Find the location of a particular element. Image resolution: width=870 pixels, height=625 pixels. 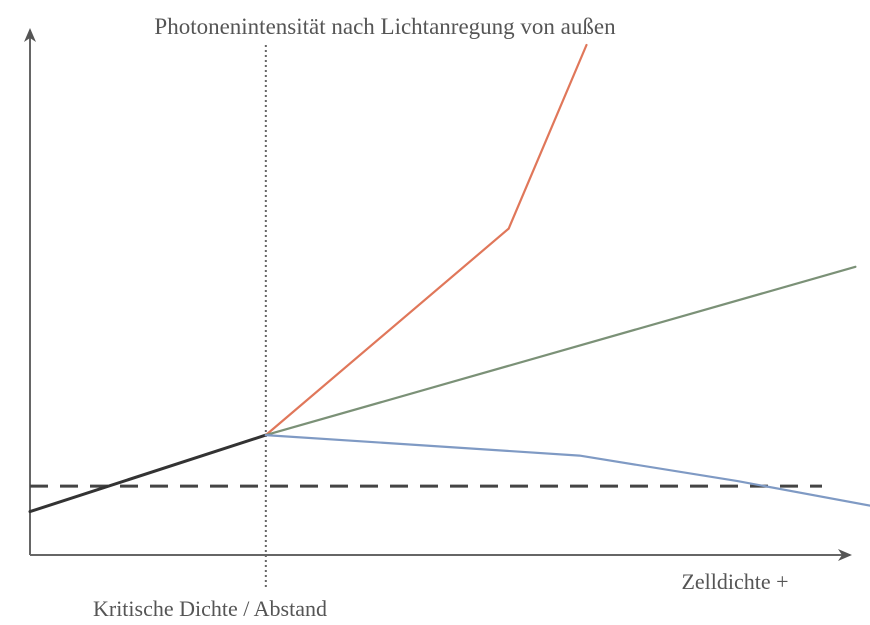

x-axis-label: Zelldichte + is located at coordinates (734, 581).